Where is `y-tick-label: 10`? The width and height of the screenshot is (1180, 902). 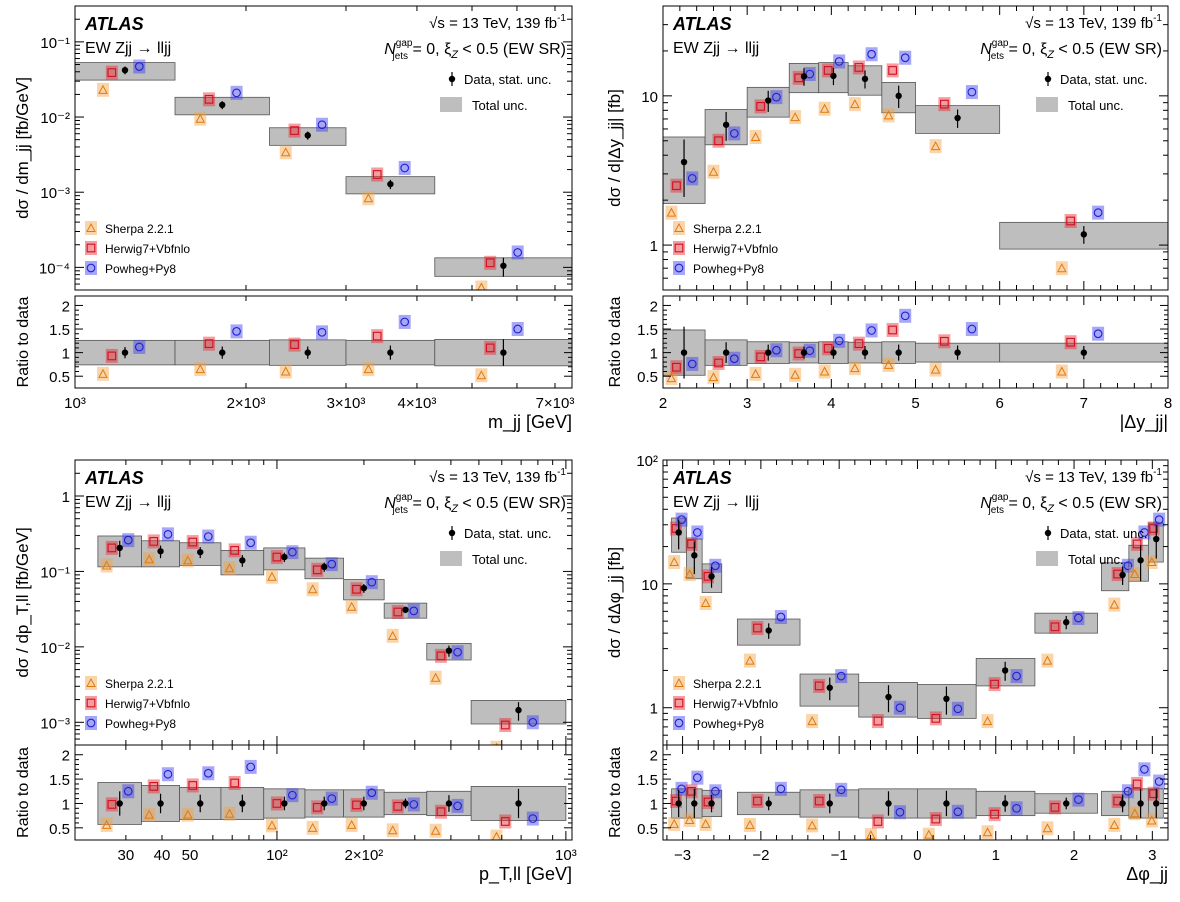
y-tick-label: 10 is located at coordinates (649, 97).